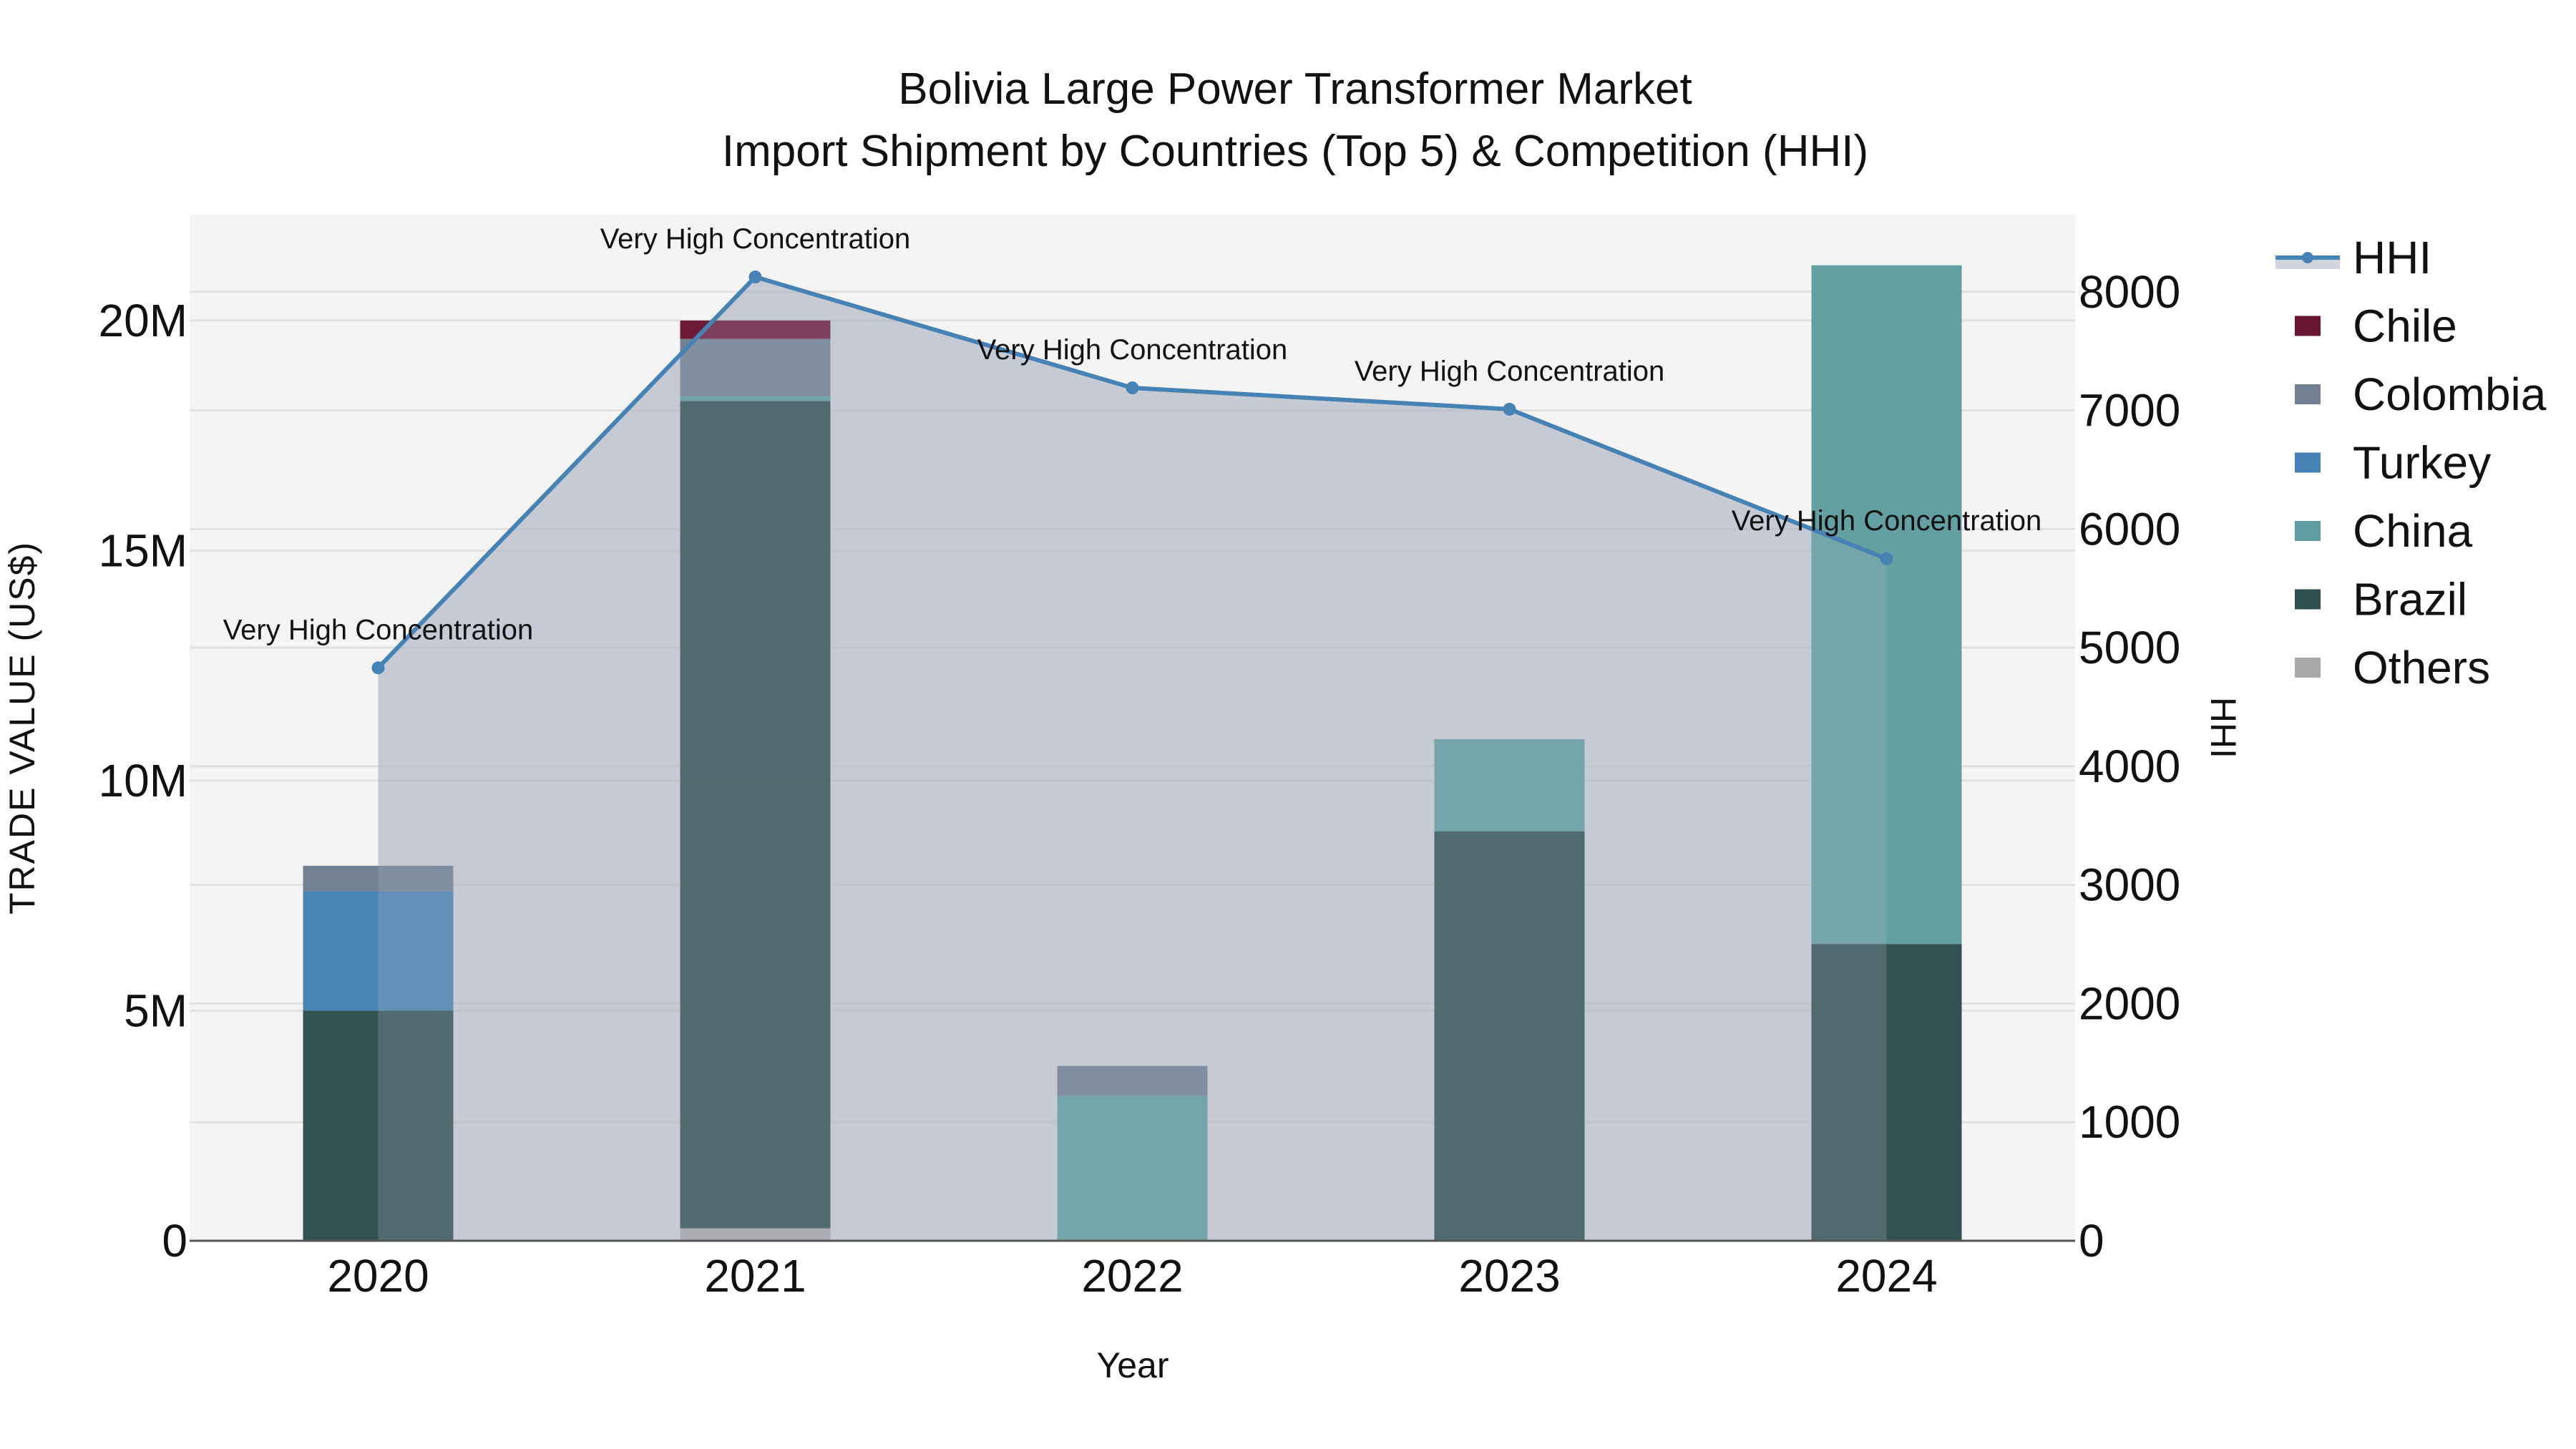  What do you see at coordinates (2129, 410) in the screenshot?
I see `y2-tick-label: 7000` at bounding box center [2129, 410].